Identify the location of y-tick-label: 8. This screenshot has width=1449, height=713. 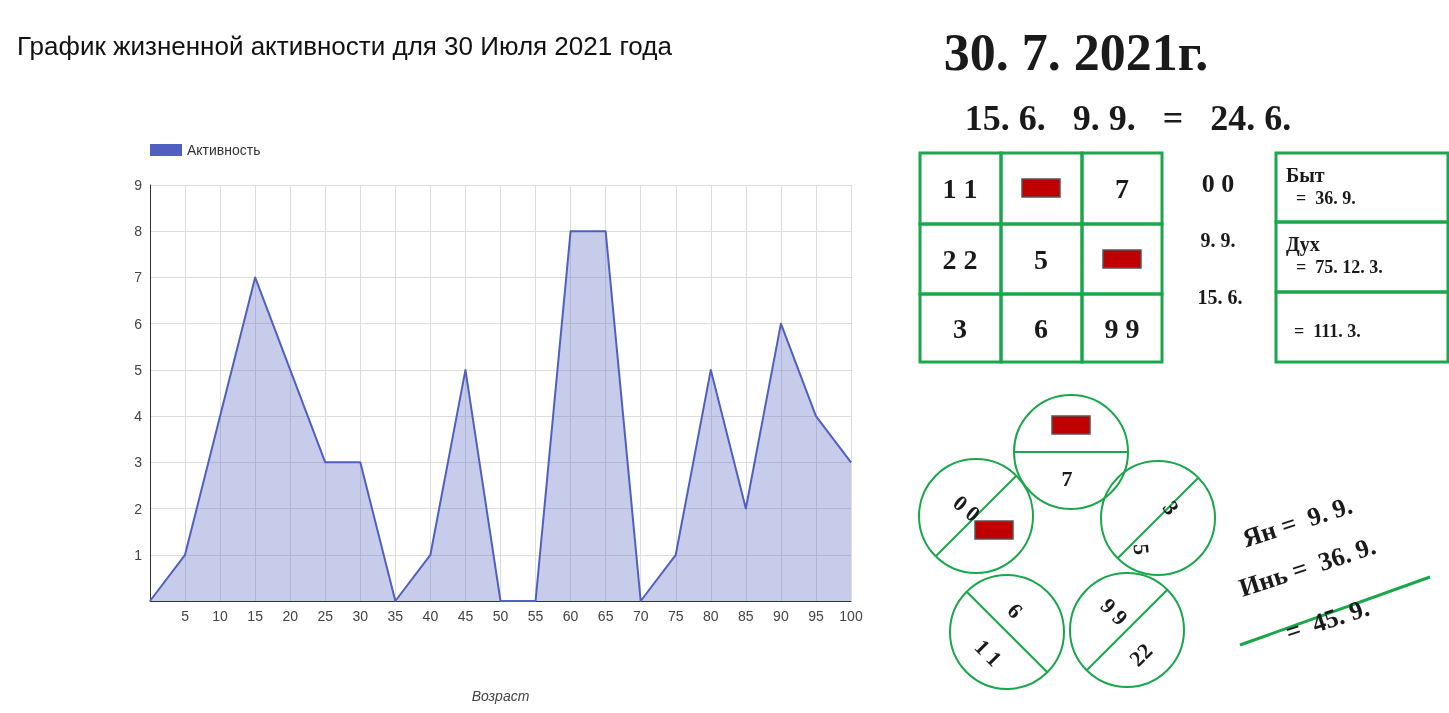
(138, 231).